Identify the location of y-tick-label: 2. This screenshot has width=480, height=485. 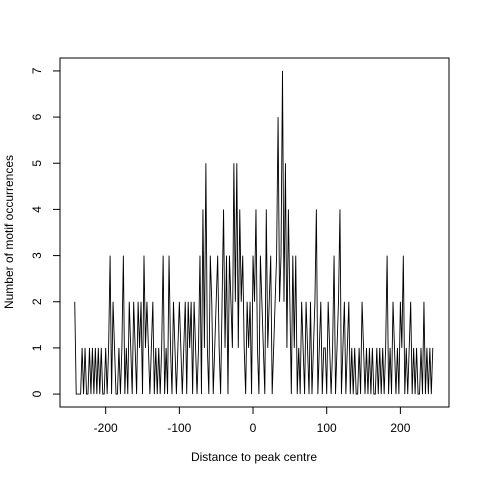
(37, 301).